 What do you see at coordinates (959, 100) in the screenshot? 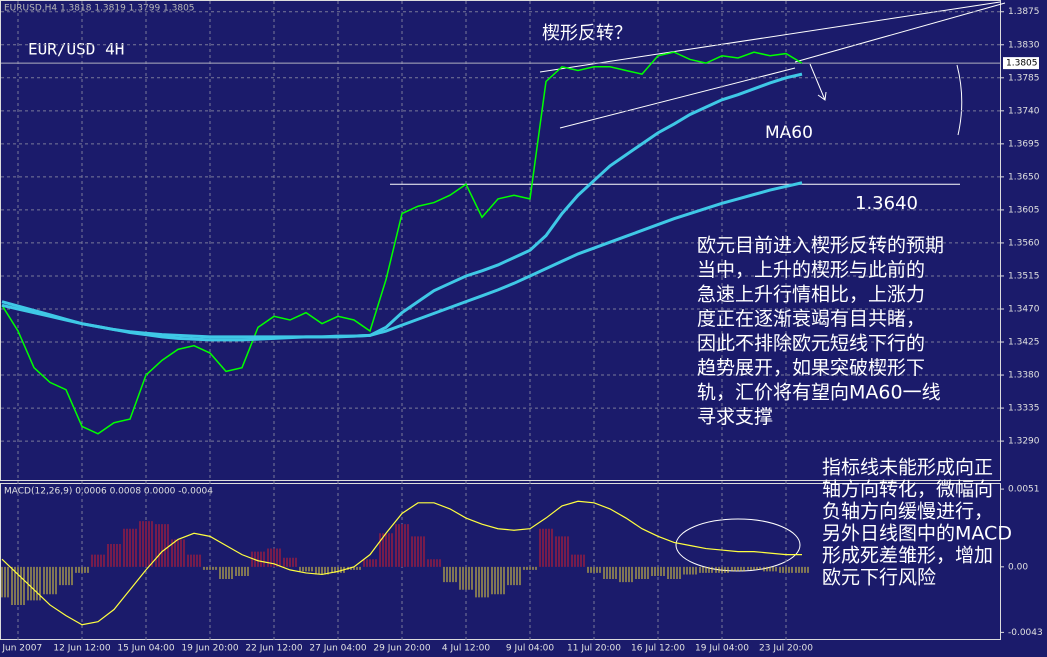
I see `arc` at bounding box center [959, 100].